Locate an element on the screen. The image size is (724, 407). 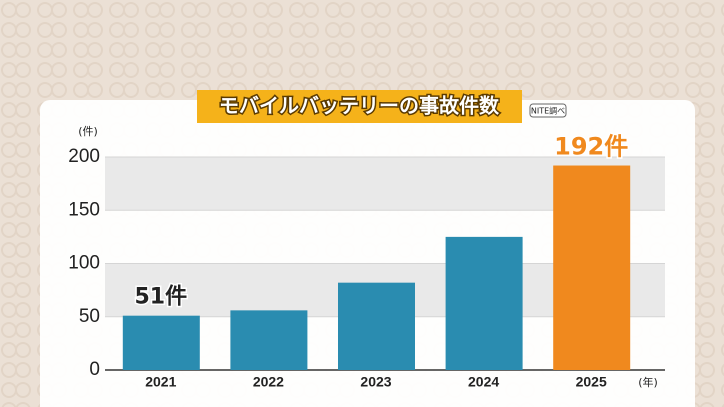
x-unit: (年) is located at coordinates (648, 382).